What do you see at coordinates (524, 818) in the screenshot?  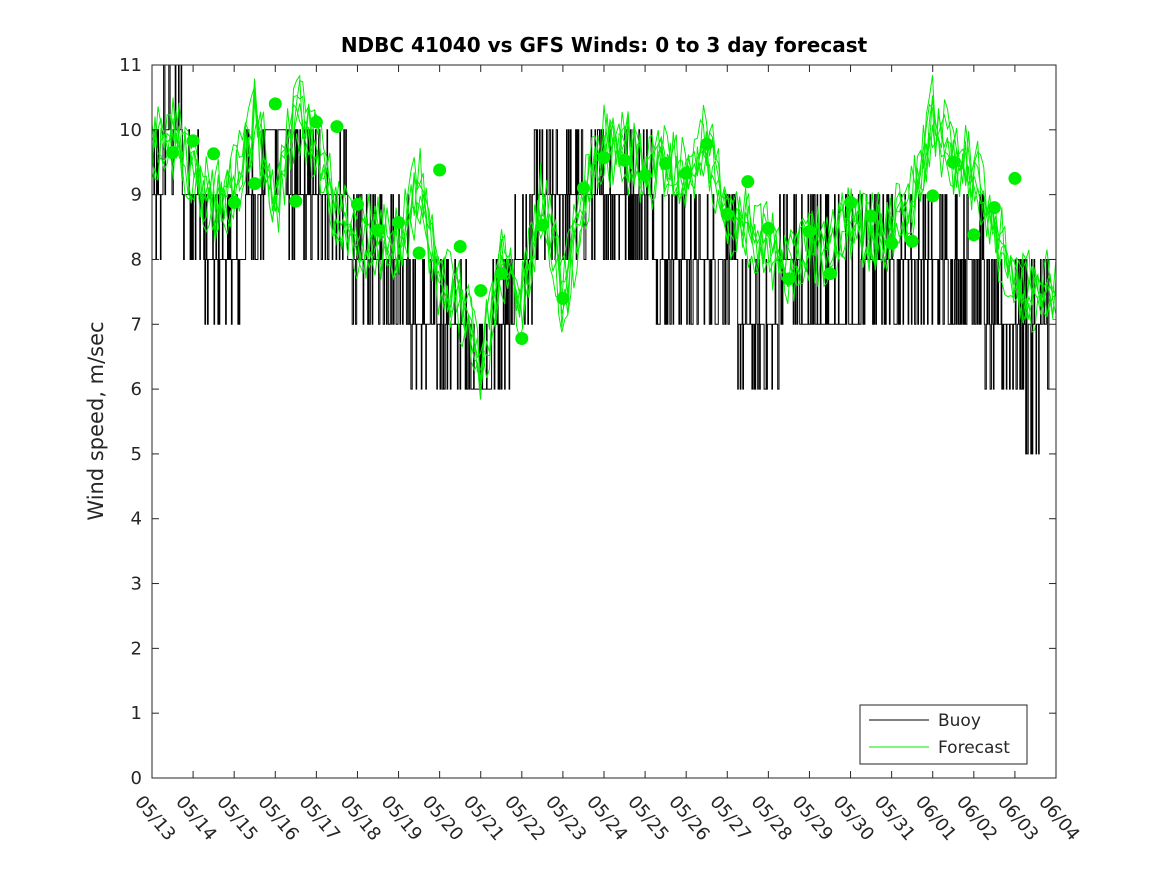 I see `x-tick-label: 05/22` at bounding box center [524, 818].